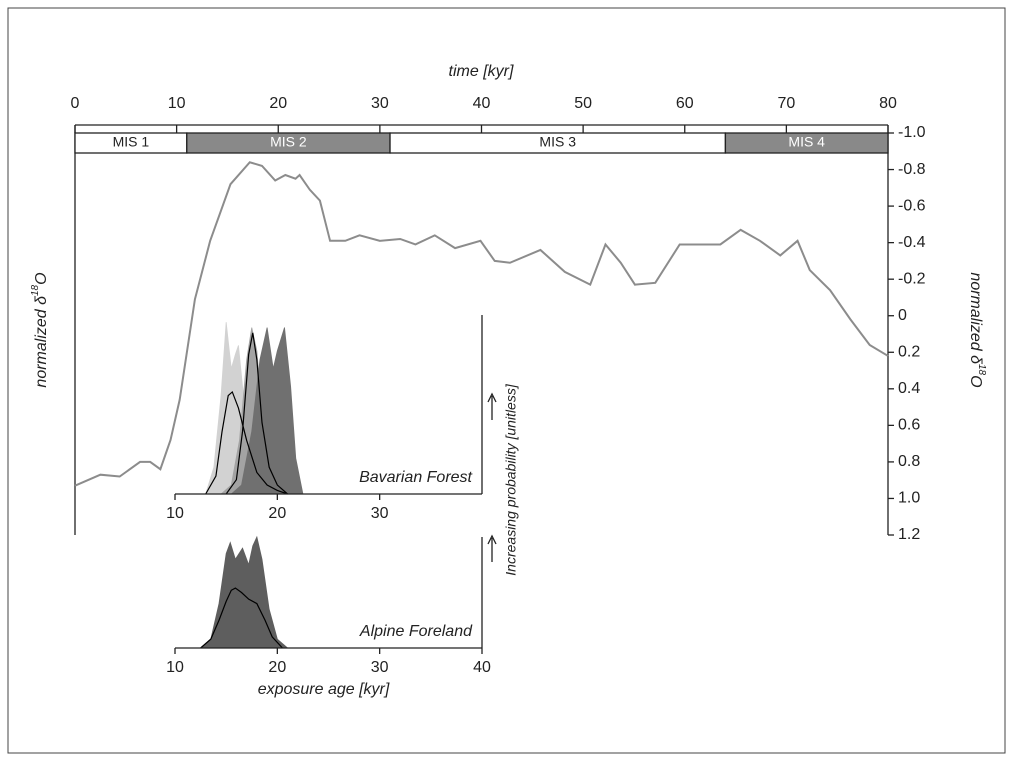  Describe the element at coordinates (909, 388) in the screenshot. I see `y2-tick-label: 0.4` at that location.